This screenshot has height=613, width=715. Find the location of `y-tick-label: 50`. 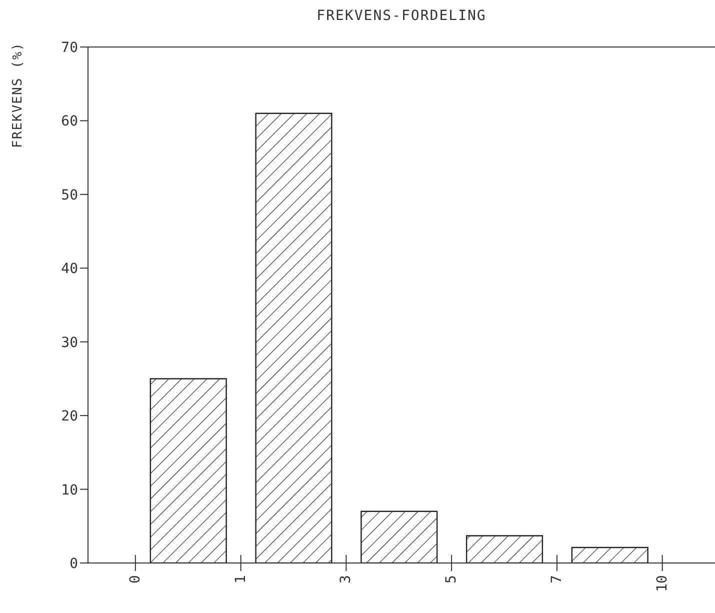

y-tick-label: 50 is located at coordinates (69, 195).